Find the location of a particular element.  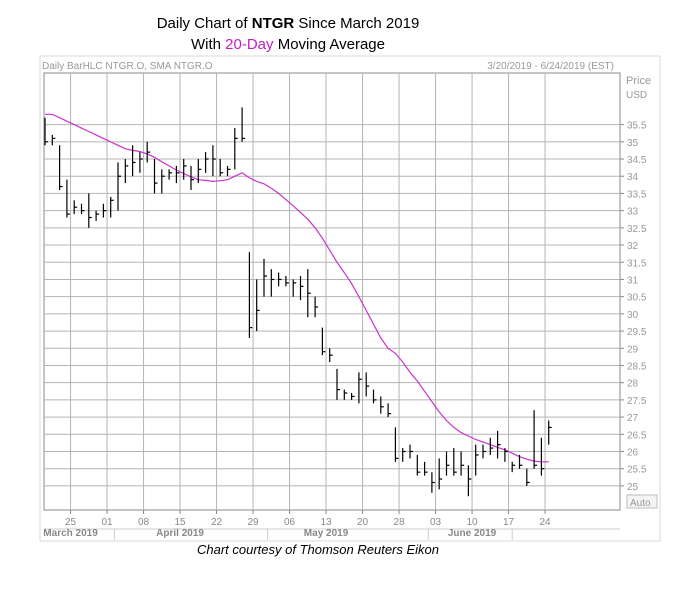

x-tick-label: 01 is located at coordinates (107, 522).